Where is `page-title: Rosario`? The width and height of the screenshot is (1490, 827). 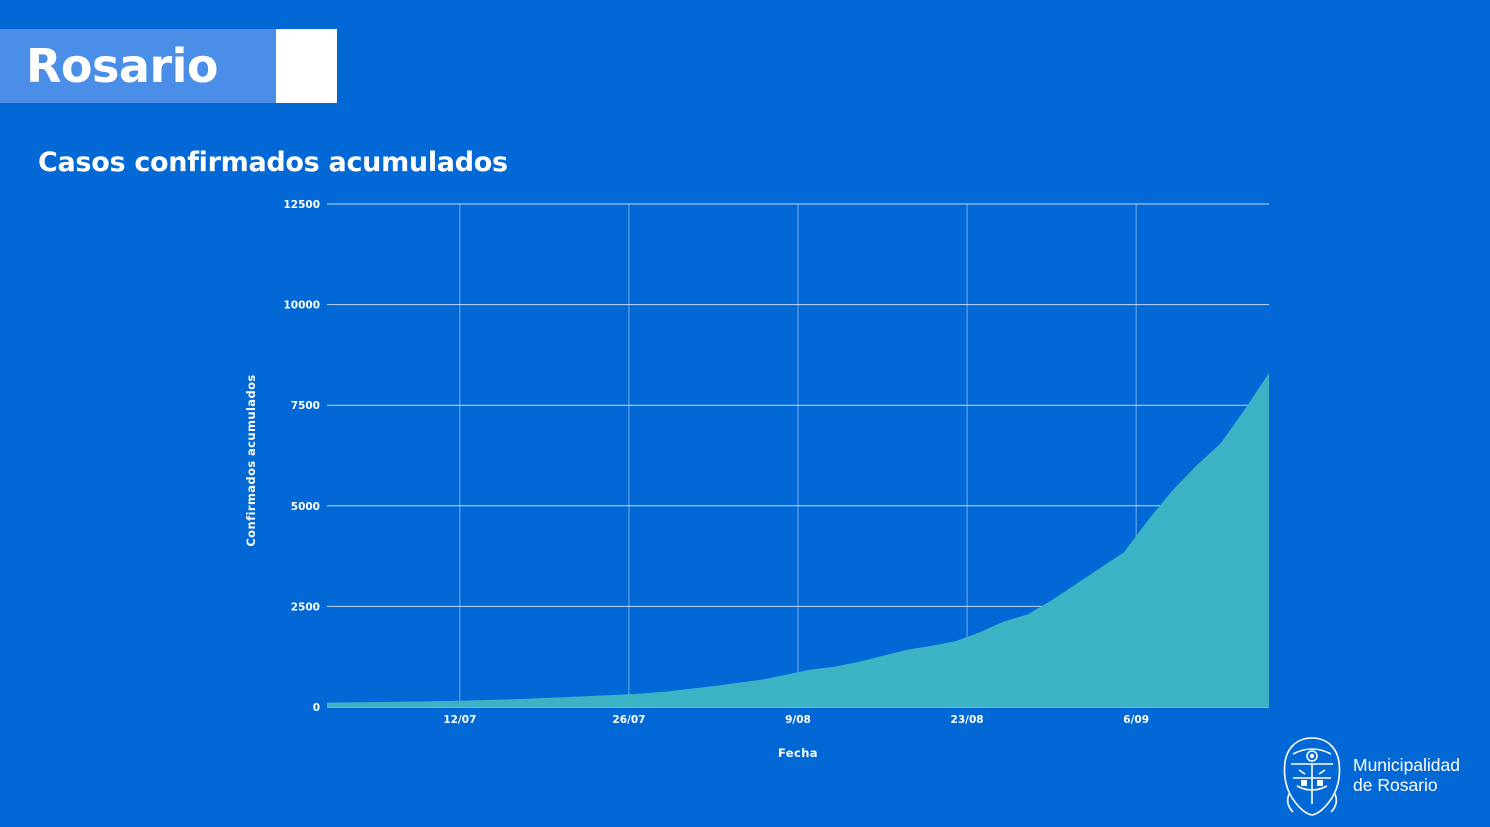
page-title: Rosario is located at coordinates (122, 66).